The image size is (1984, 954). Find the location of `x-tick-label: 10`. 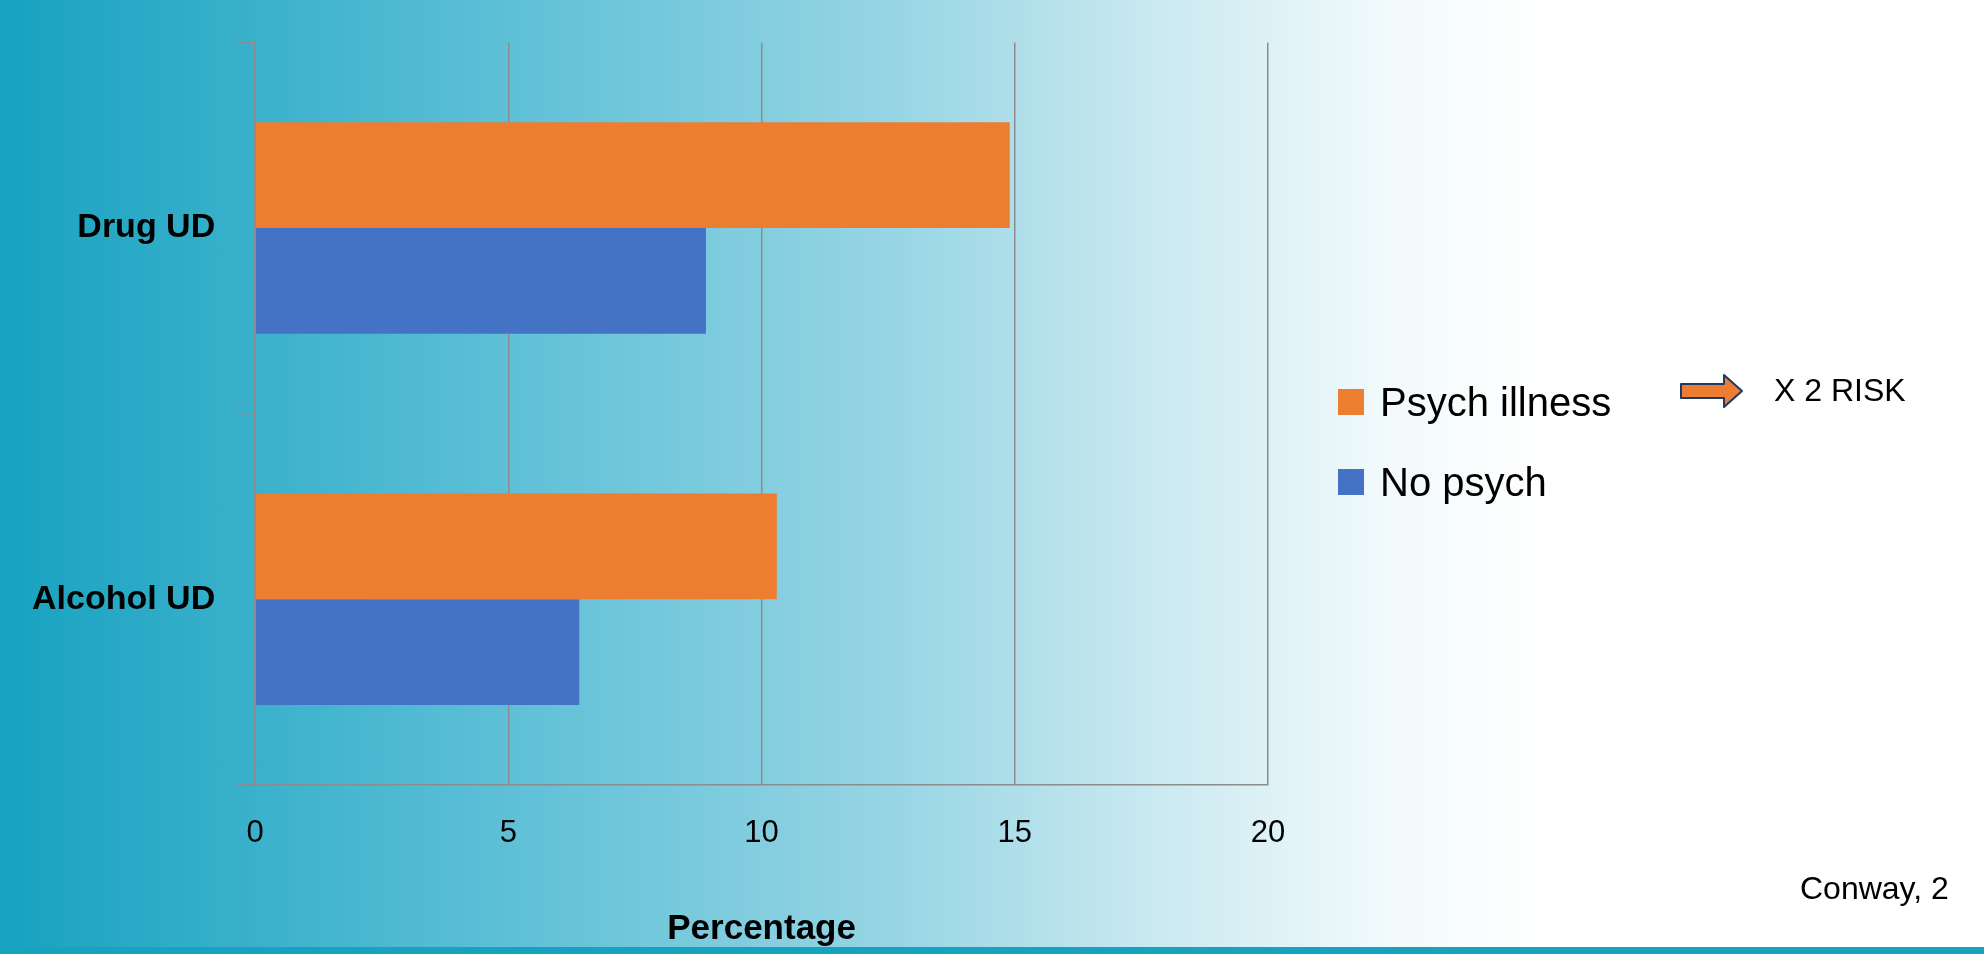

x-tick-label: 10 is located at coordinates (761, 831).